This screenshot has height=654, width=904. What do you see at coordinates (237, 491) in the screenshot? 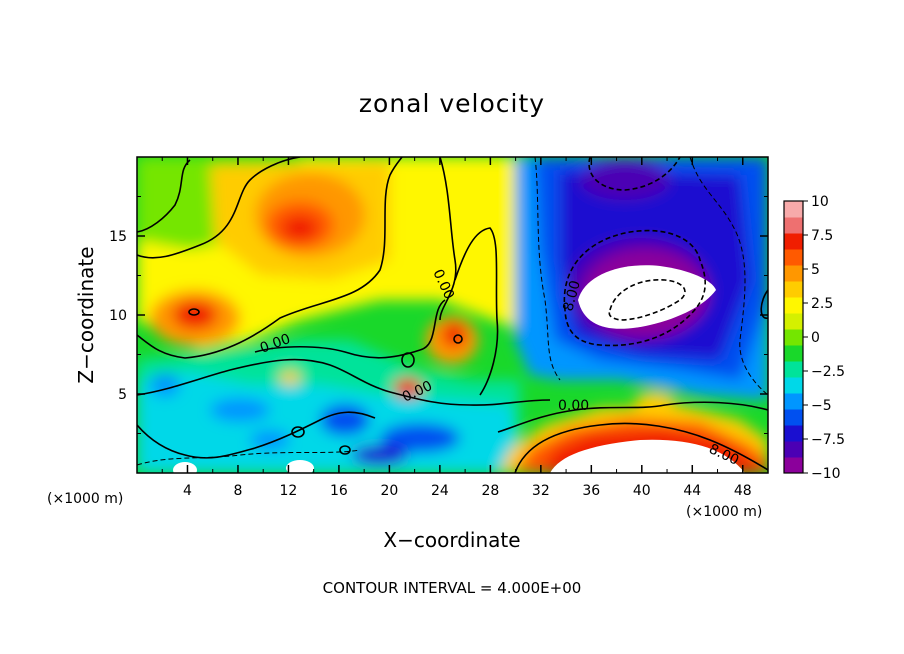
I see `x-tick-label: 8` at bounding box center [237, 491].